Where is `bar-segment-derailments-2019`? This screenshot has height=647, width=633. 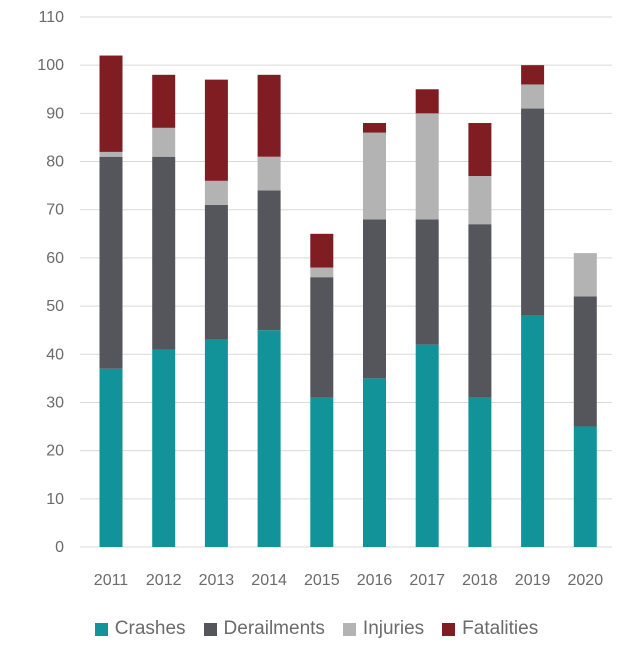 bar-segment-derailments-2019 is located at coordinates (533, 212).